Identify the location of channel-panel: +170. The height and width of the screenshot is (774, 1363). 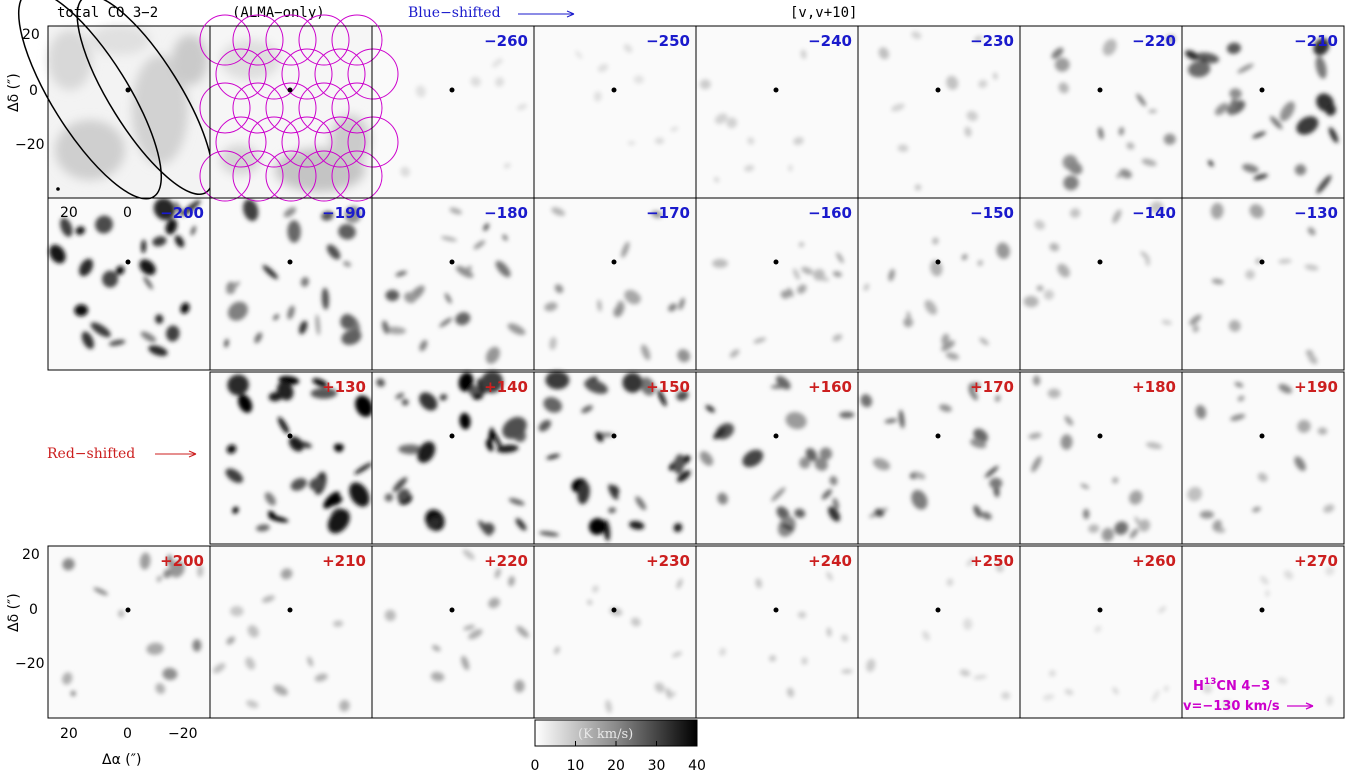
(939, 458).